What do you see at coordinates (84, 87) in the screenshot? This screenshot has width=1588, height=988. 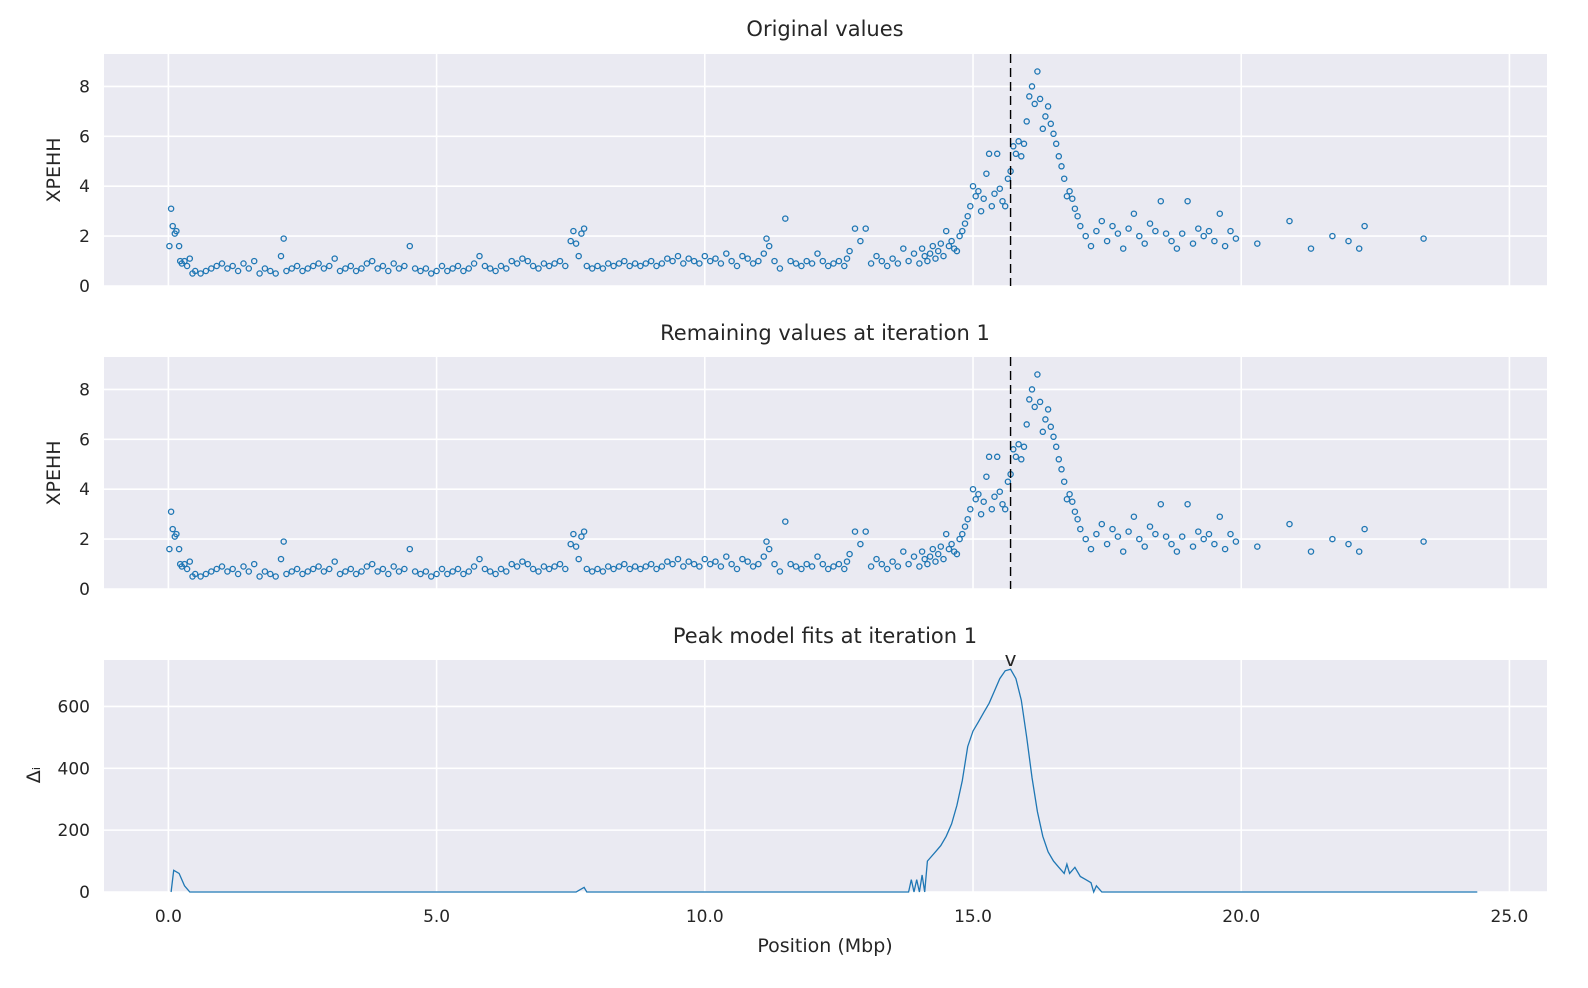 I see `y-tick-label: 8` at bounding box center [84, 87].